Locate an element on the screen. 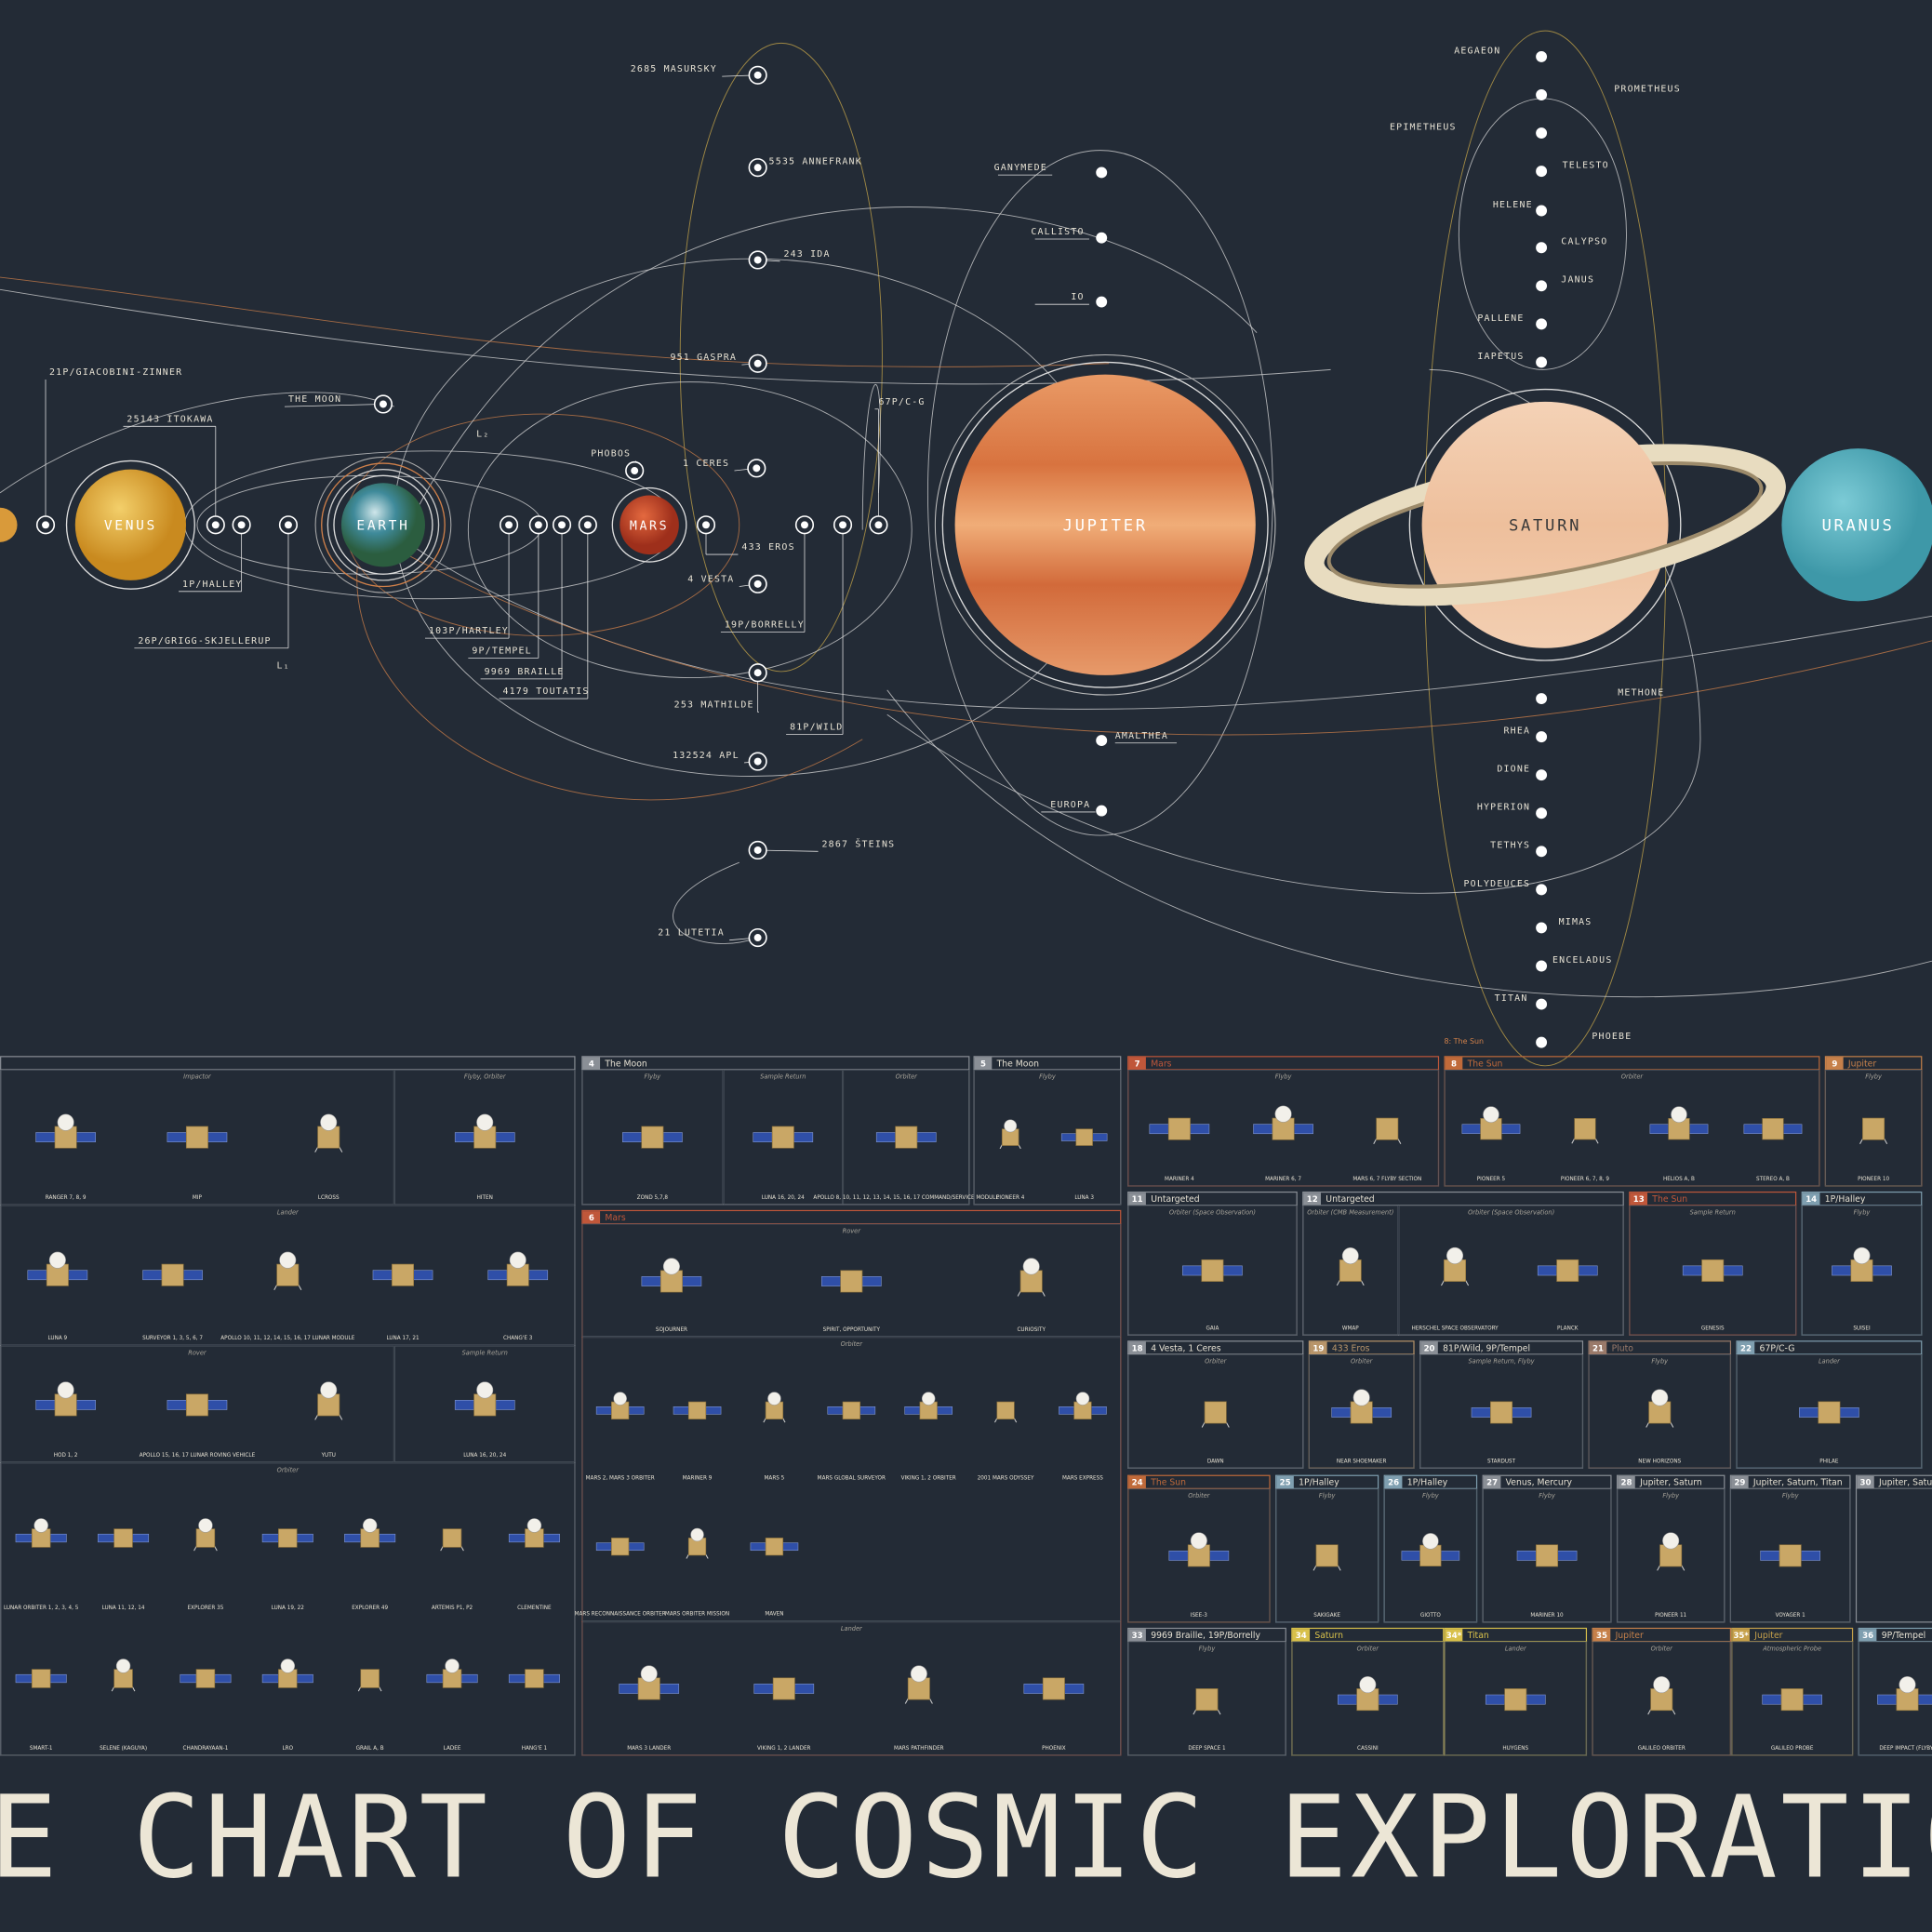  body-label: MIMAS is located at coordinates (1575, 922).